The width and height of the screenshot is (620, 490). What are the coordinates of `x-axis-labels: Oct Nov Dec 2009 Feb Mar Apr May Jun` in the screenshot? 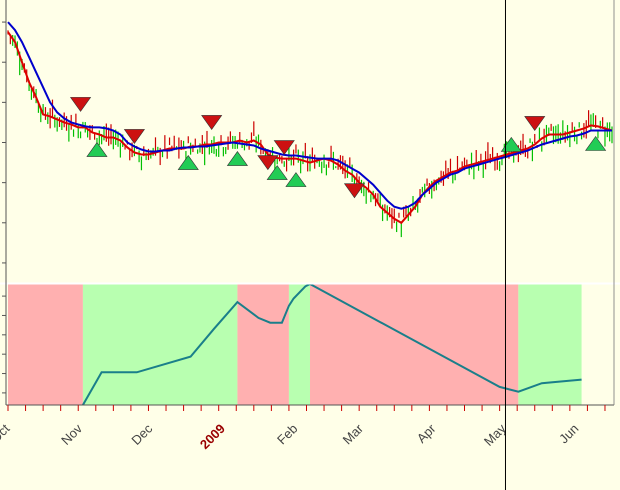 It's located at (290, 436).